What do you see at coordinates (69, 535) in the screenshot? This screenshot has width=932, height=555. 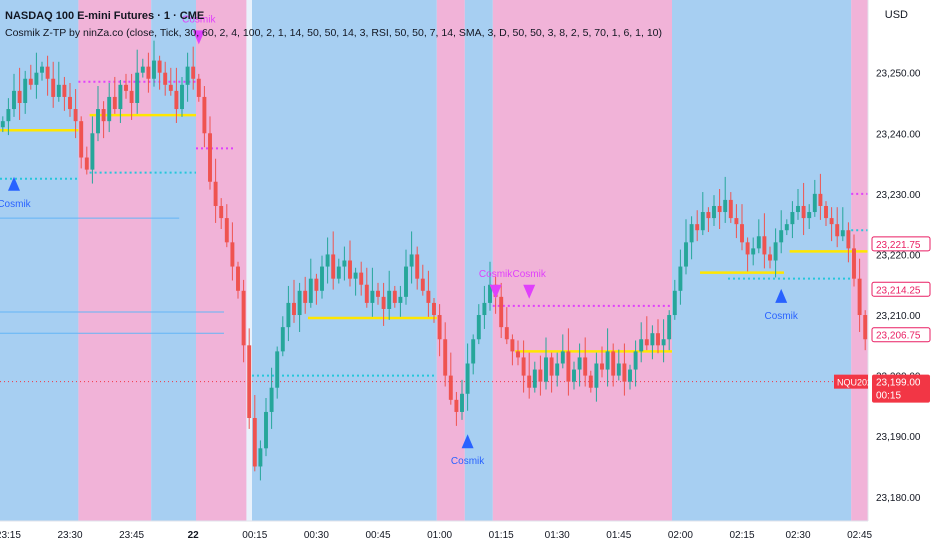 I see `x-tick-label: 23:30` at bounding box center [69, 535].